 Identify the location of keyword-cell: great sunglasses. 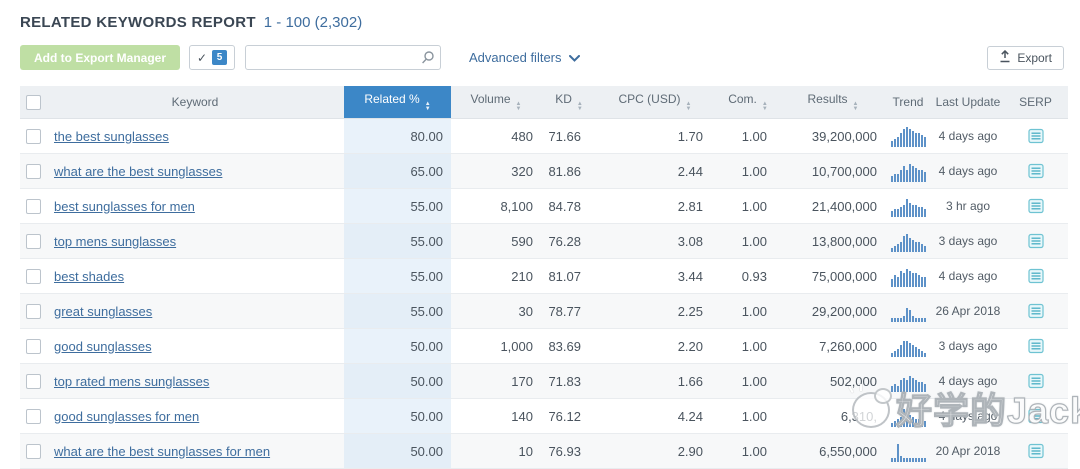
(195, 311).